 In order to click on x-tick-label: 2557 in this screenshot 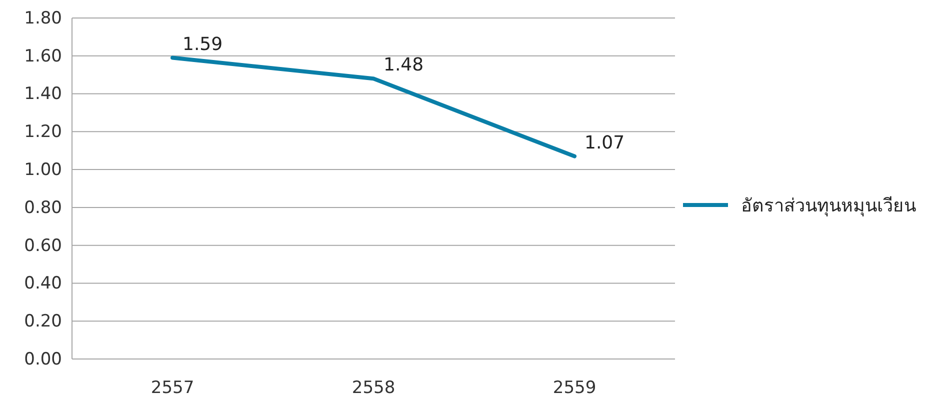, I will do `click(172, 388)`.